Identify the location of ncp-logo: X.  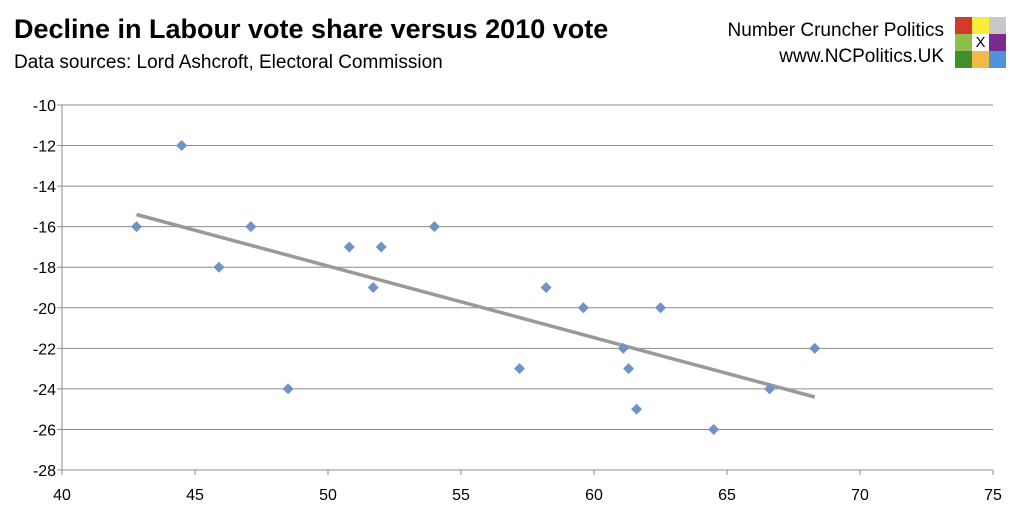
(980, 42).